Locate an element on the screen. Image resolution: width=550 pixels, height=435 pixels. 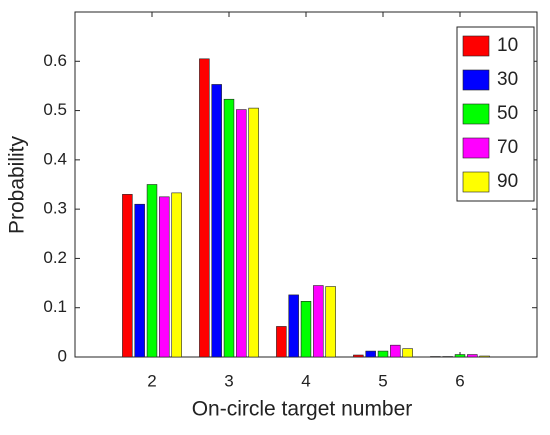
legend-label: 30 is located at coordinates (507, 79).